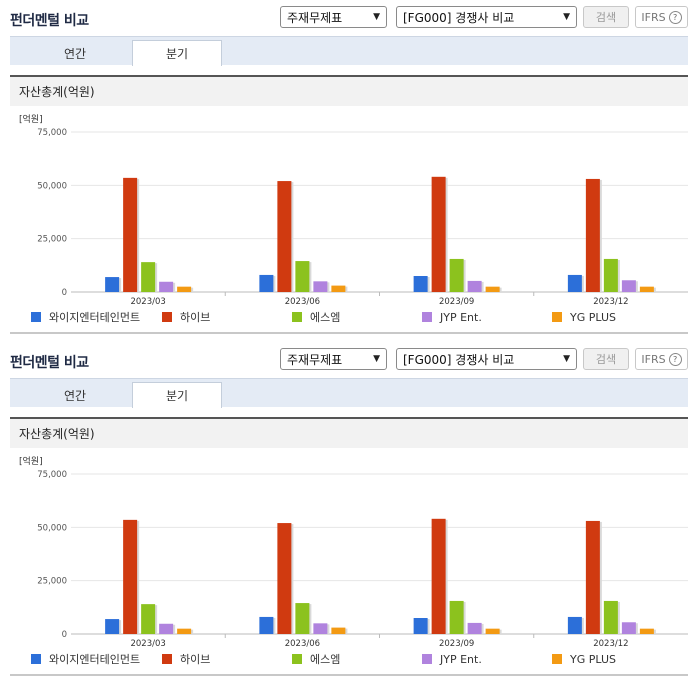  I want to click on x-tick-label: 2023/12, so click(610, 644).